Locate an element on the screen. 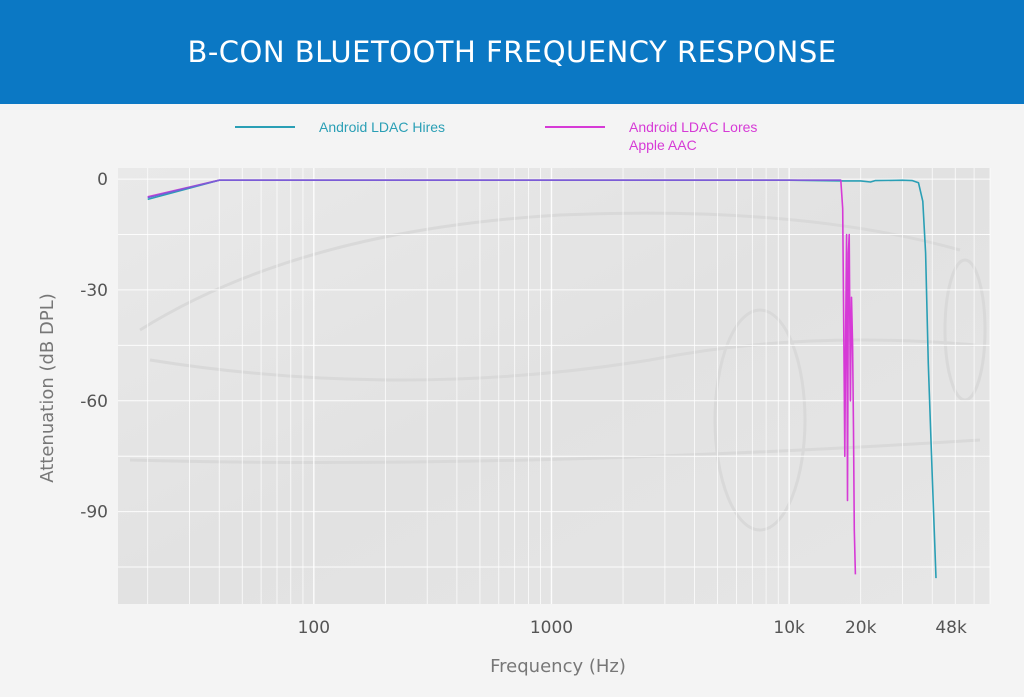 The height and width of the screenshot is (697, 1024). x-tick-label: 20k is located at coordinates (861, 628).